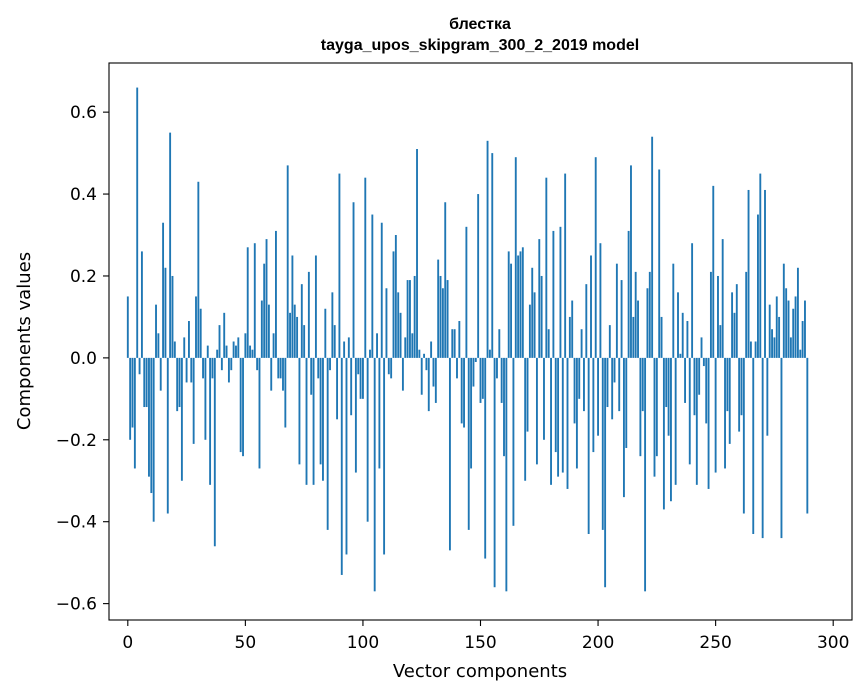  Describe the element at coordinates (485, 636) in the screenshot. I see `x-axis: 0 50 100 150 200 250 300` at that location.